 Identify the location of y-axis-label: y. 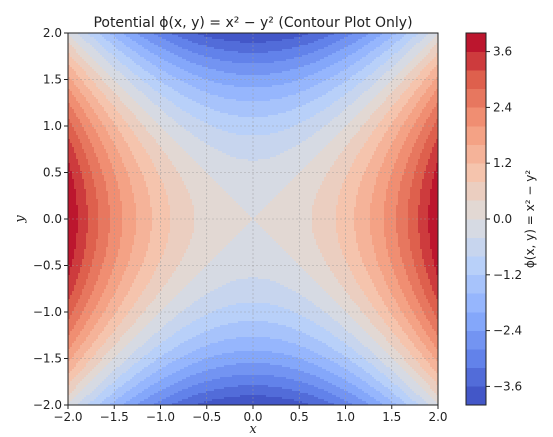
(20, 219).